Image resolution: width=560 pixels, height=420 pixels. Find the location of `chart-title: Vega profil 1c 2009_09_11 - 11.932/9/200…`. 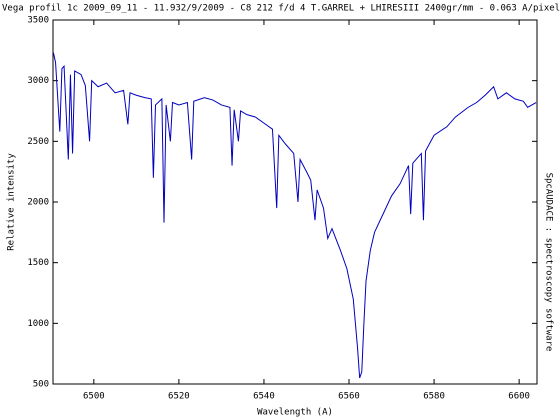

chart-title: Vega profil 1c 2009_09_11 - 11.932/9/200… is located at coordinates (281, 9).